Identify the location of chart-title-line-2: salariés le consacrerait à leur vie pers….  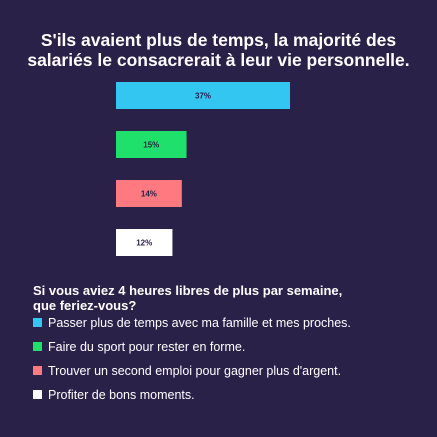
(218, 60).